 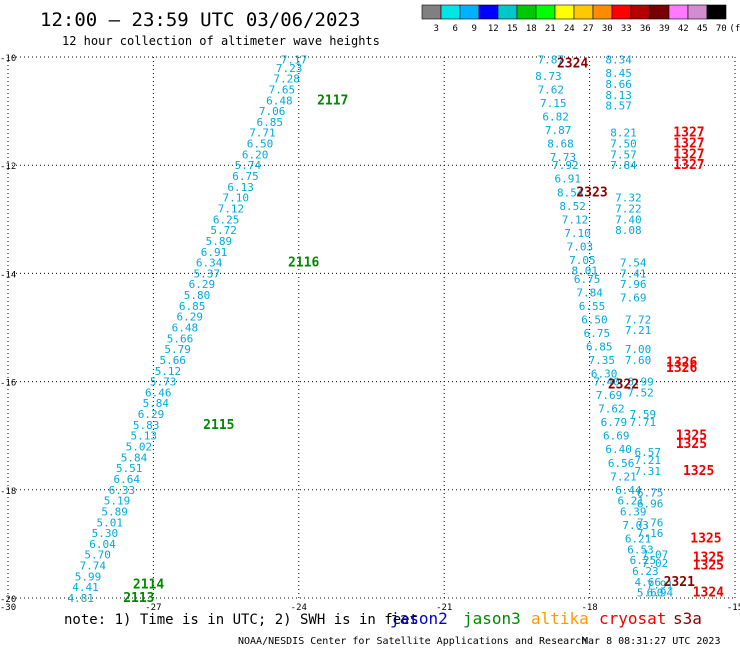 What do you see at coordinates (611, 409) in the screenshot?
I see `data-point-label: 7.62` at bounding box center [611, 409].